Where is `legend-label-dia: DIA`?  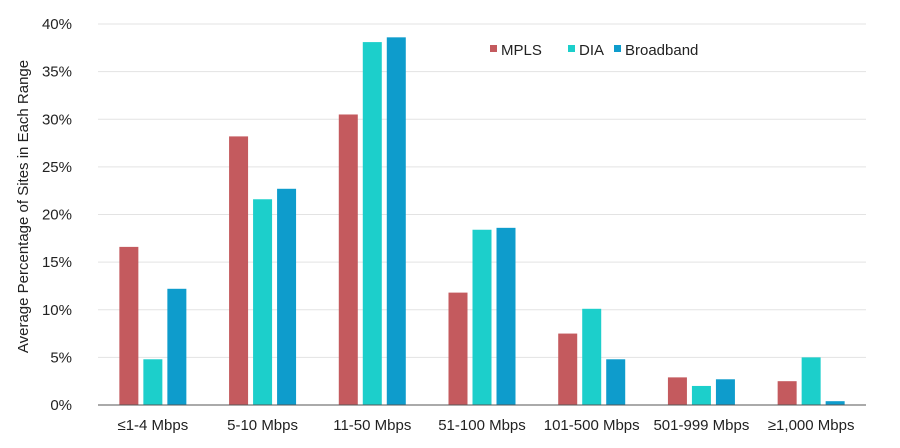
legend-label-dia: DIA is located at coordinates (591, 50).